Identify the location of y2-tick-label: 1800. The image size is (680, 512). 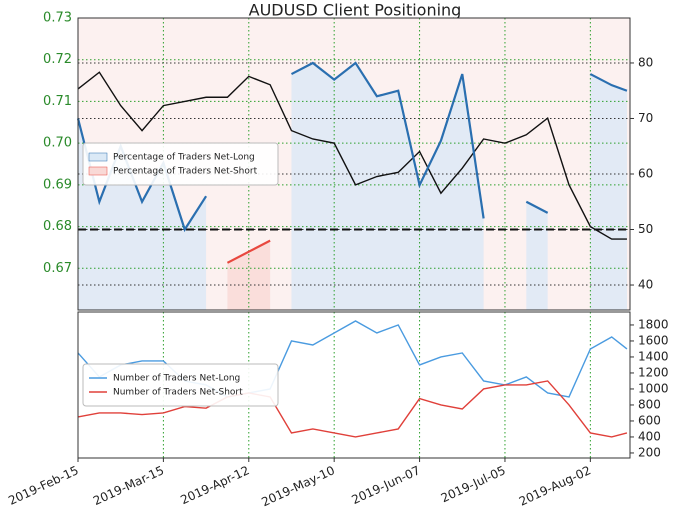
(653, 324).